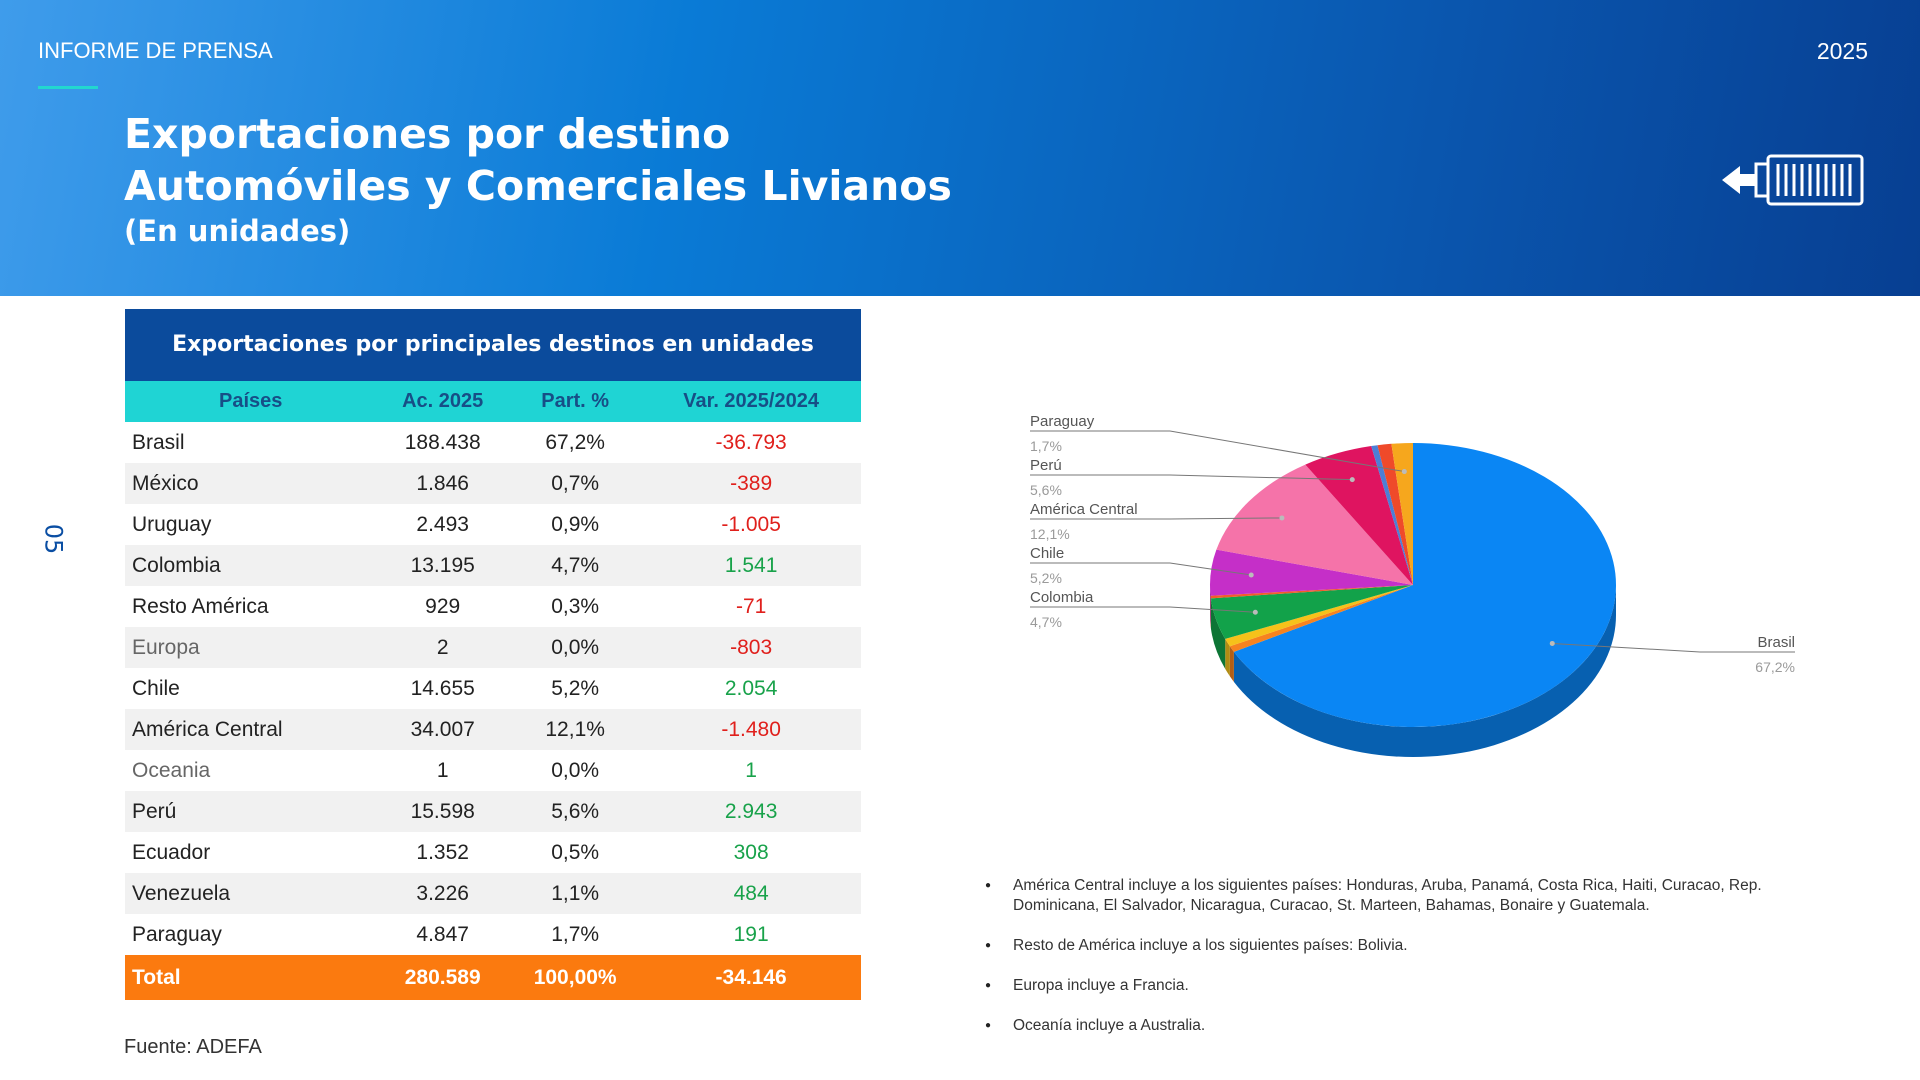 Image resolution: width=1920 pixels, height=1080 pixels. Describe the element at coordinates (493, 934) in the screenshot. I see `table-row: Paraguay 4.847 1,7% 191` at that location.